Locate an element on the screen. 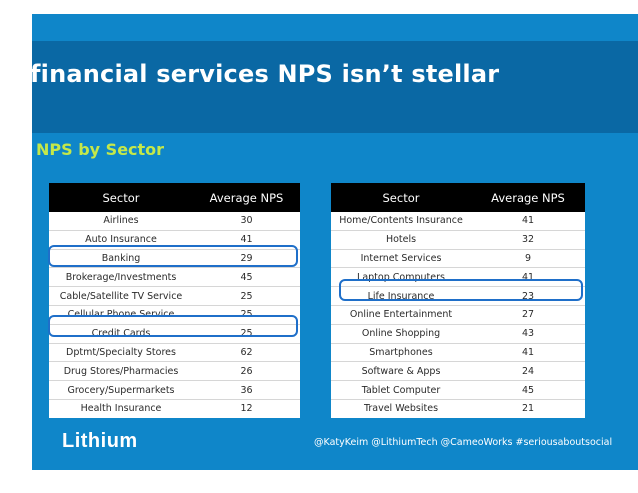 This screenshot has width=638, height=493. table-row: Auto Insurance 41 is located at coordinates (174, 240).